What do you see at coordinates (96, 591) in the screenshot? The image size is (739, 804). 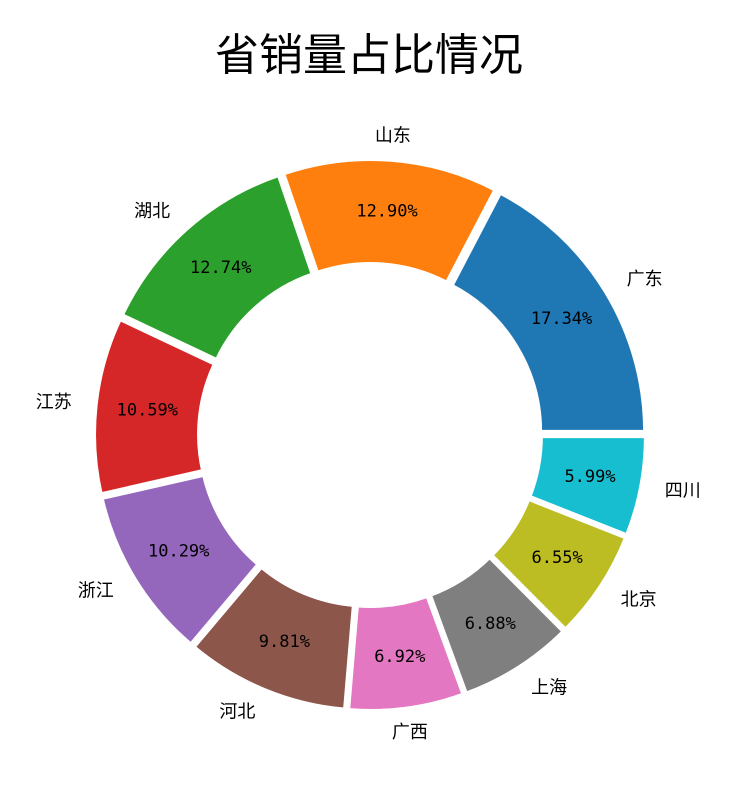 I see `slice-category-label: 浙江` at bounding box center [96, 591].